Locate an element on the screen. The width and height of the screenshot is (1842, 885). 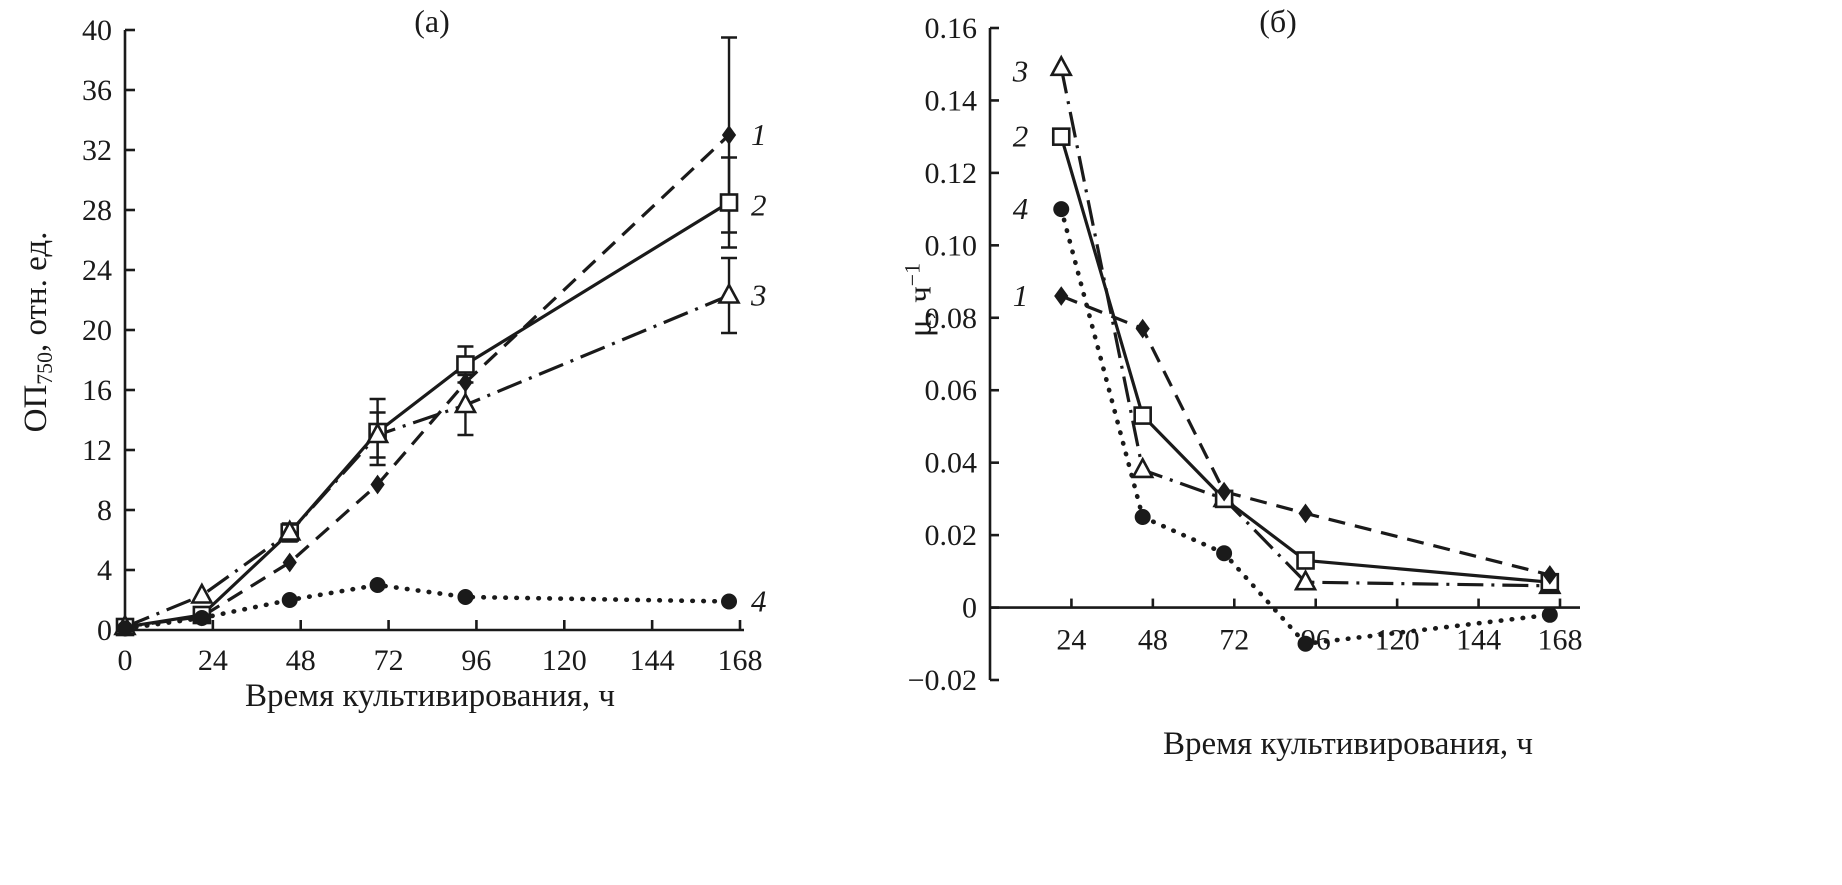
series-4-line is located at coordinates (427, 606).